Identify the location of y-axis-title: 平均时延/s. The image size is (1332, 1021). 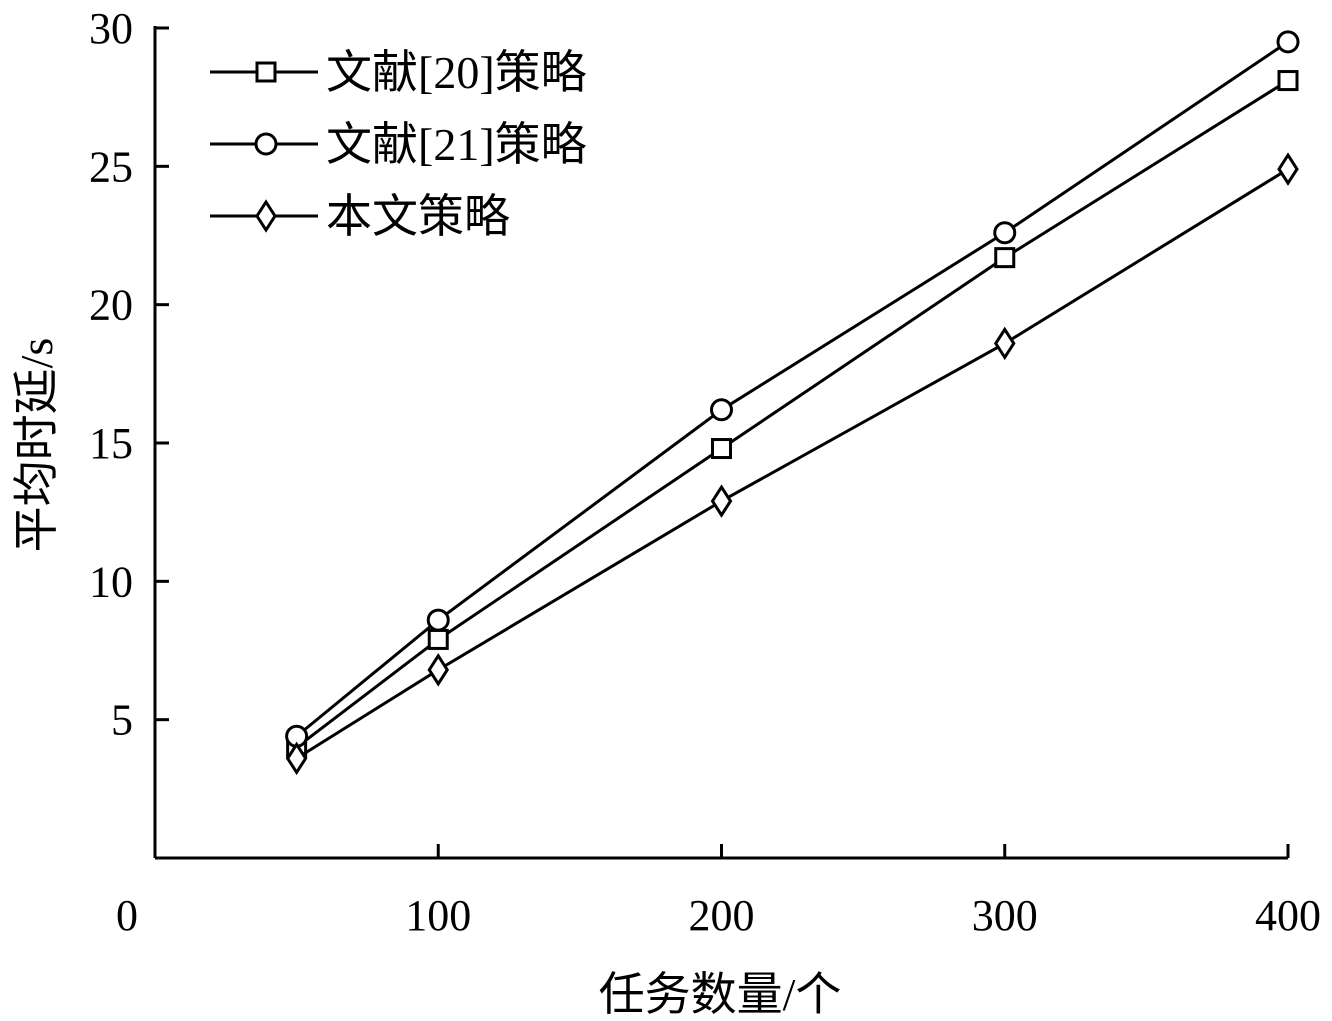
(36, 445).